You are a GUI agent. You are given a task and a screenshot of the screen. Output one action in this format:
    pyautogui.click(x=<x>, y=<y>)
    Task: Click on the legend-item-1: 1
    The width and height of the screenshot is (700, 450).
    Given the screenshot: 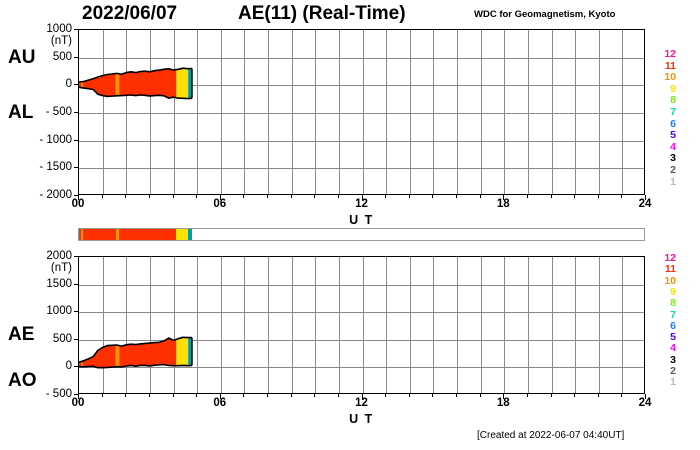 What is the action you would take?
    pyautogui.click(x=673, y=382)
    